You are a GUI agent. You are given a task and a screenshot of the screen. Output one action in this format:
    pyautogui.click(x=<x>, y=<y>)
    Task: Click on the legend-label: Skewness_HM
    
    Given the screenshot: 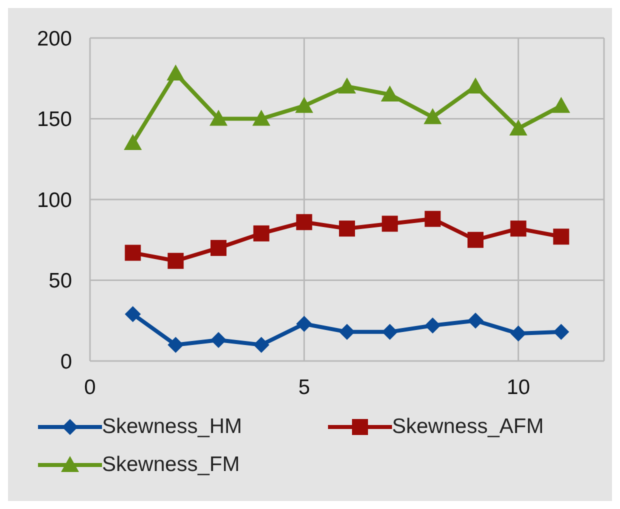 What is the action you would take?
    pyautogui.click(x=172, y=427)
    